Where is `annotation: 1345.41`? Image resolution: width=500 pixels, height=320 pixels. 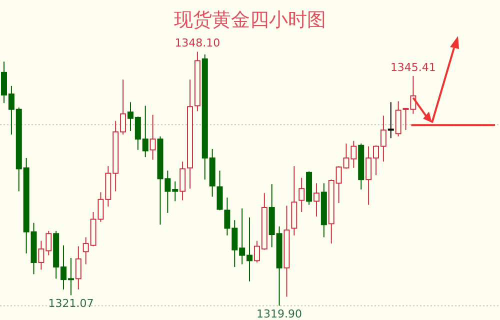
annotation: 1345.41 is located at coordinates (413, 67).